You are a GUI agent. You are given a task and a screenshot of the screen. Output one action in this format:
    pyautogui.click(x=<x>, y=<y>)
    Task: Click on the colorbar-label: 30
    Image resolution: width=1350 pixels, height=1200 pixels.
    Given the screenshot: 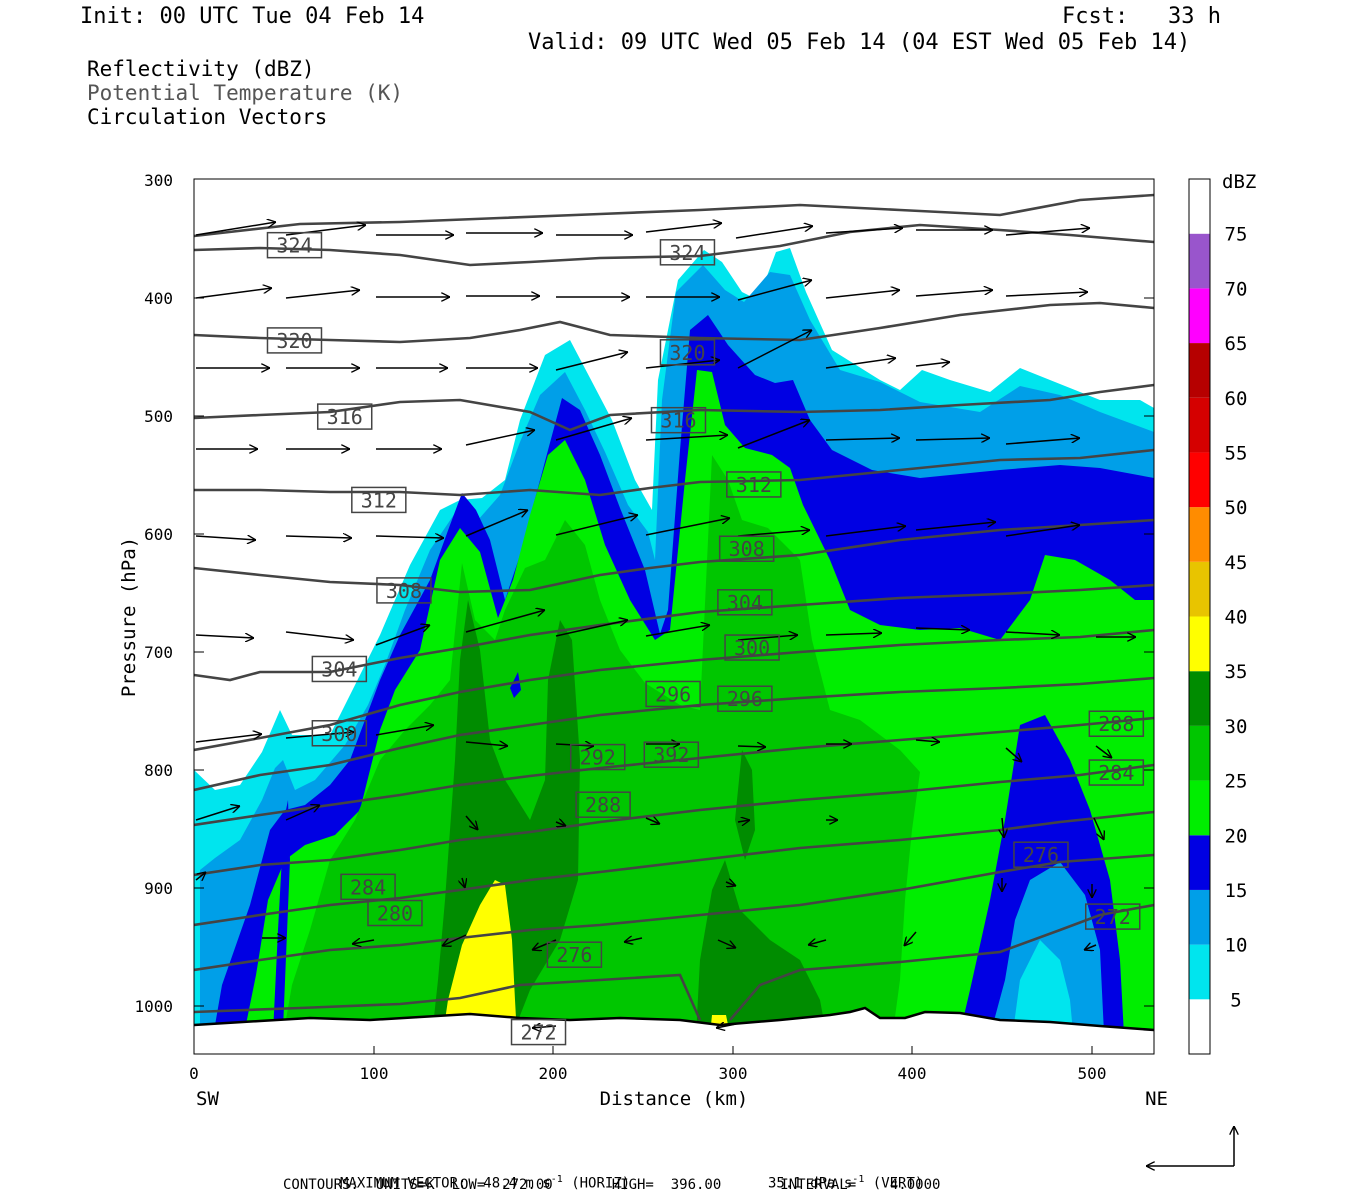 What is the action you would take?
    pyautogui.click(x=1236, y=727)
    